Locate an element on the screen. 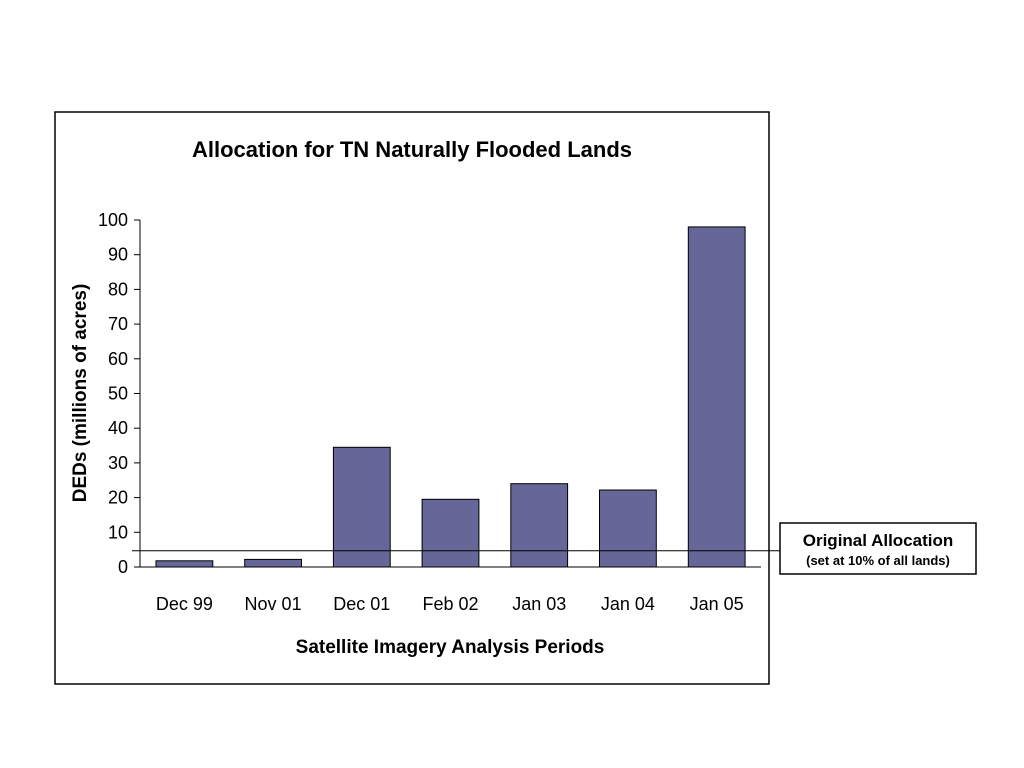  x-tick-label: Dec 99 is located at coordinates (184, 604).